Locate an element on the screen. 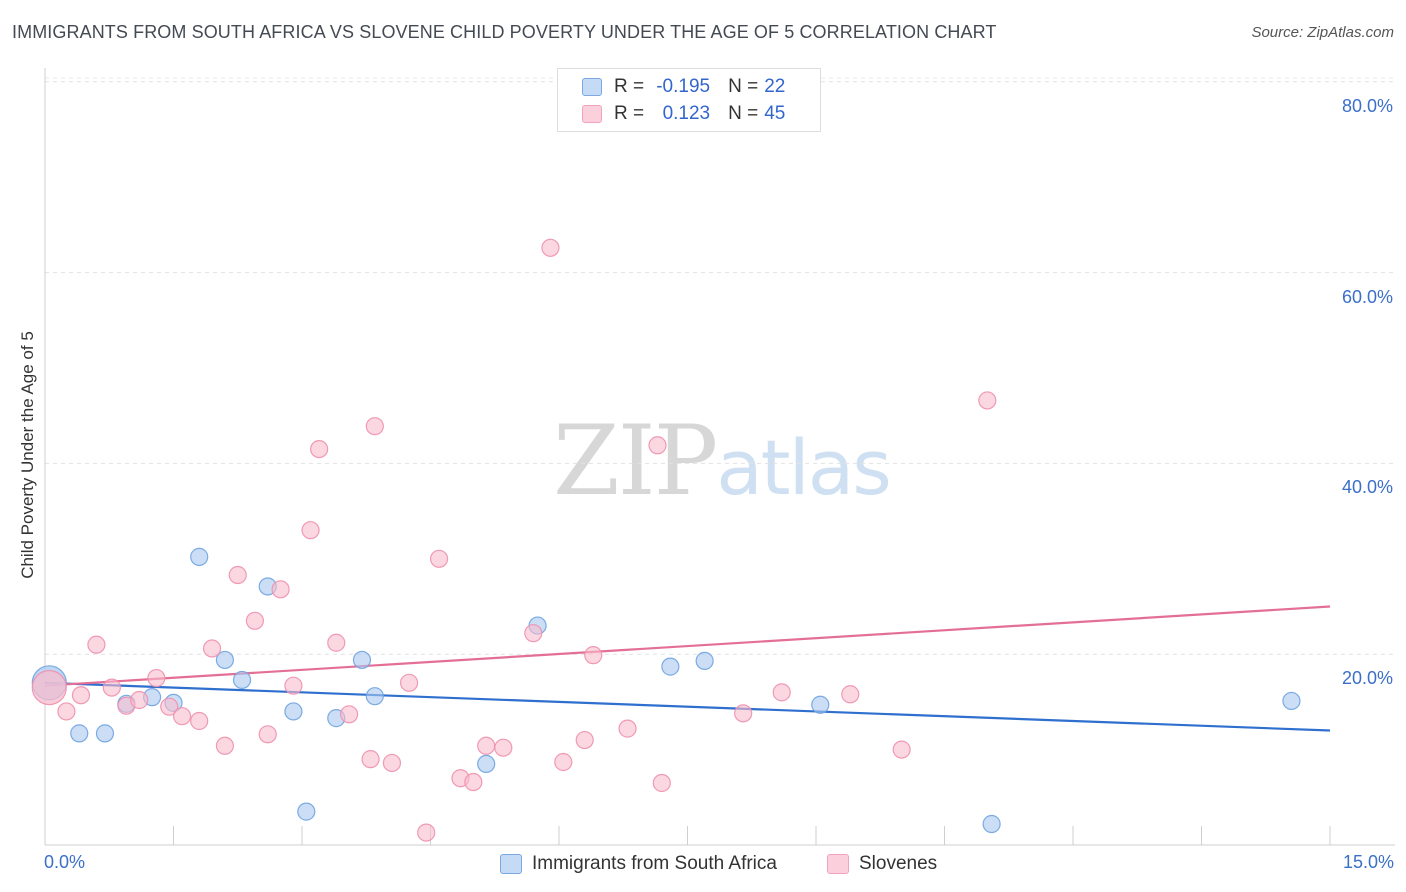 This screenshot has width=1406, height=892. n-value: 22 is located at coordinates (775, 86).